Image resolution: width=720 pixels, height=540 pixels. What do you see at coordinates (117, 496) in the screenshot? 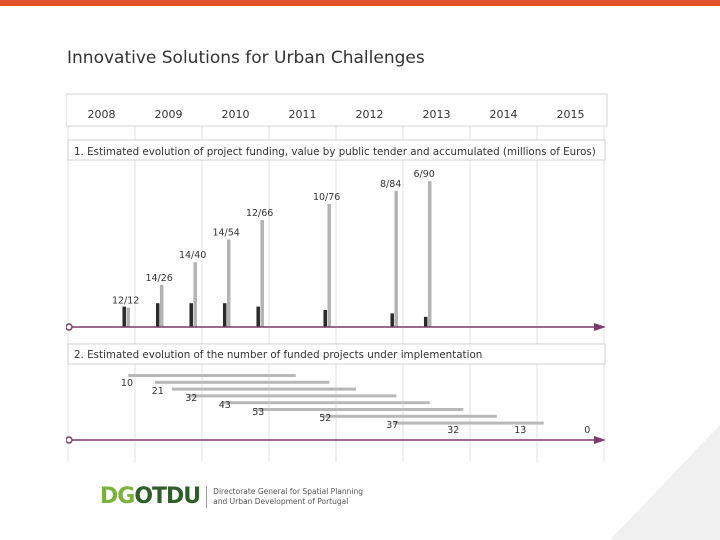
I see `logo-mark-dg: DG` at bounding box center [117, 496].